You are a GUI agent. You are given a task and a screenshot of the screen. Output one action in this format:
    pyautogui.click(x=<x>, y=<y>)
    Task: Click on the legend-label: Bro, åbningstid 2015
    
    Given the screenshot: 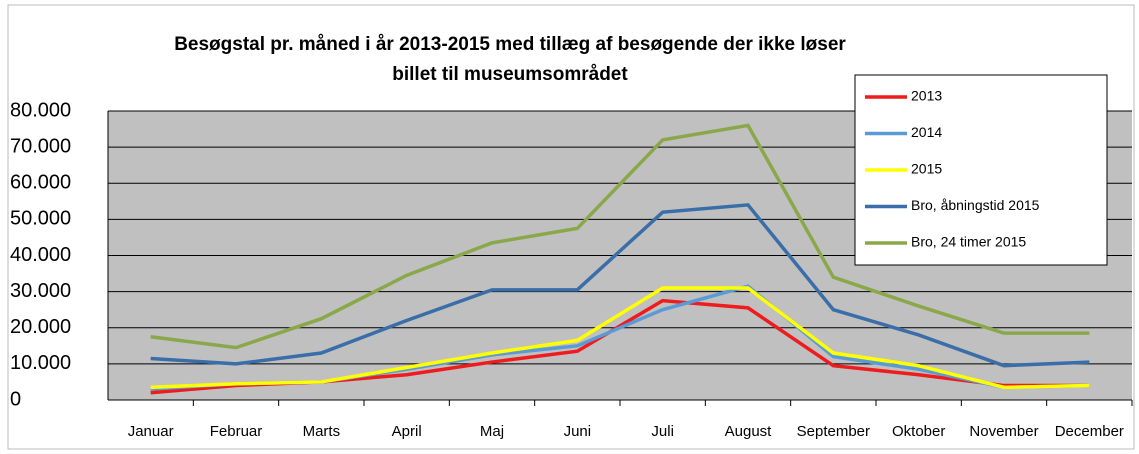 What is the action you would take?
    pyautogui.click(x=975, y=205)
    